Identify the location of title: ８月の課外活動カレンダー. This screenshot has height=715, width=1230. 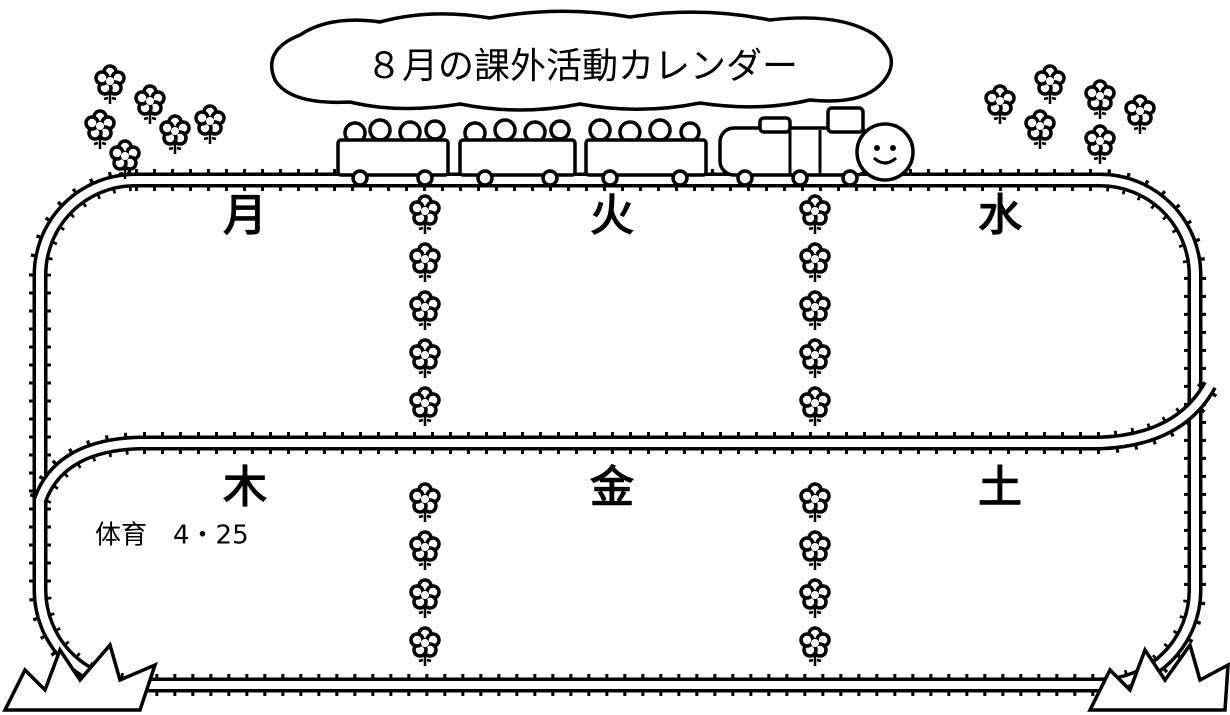
(582, 66).